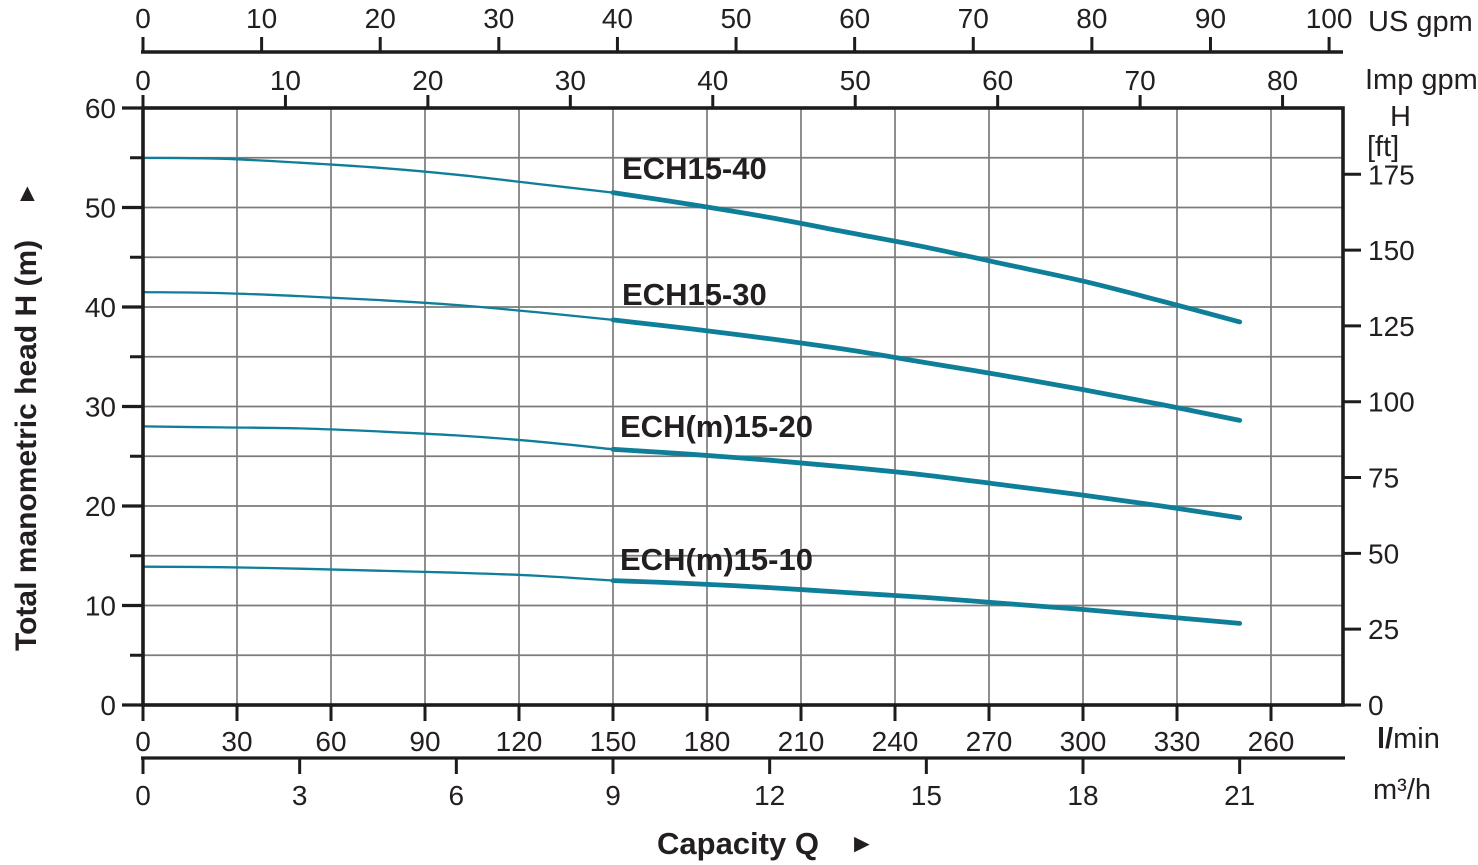  I want to click on imp-gpm-unit-label: Imp gpm, so click(1421, 80).